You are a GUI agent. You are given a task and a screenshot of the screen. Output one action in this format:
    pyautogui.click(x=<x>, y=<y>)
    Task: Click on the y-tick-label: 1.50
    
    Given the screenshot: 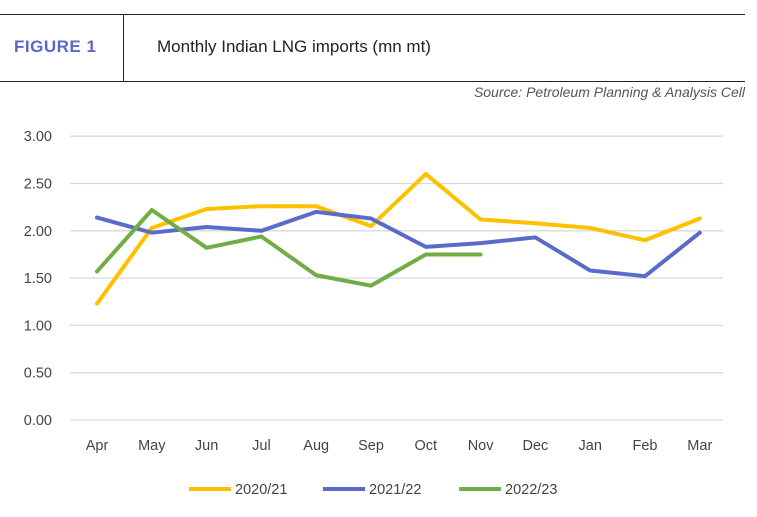 What is the action you would take?
    pyautogui.click(x=38, y=279)
    